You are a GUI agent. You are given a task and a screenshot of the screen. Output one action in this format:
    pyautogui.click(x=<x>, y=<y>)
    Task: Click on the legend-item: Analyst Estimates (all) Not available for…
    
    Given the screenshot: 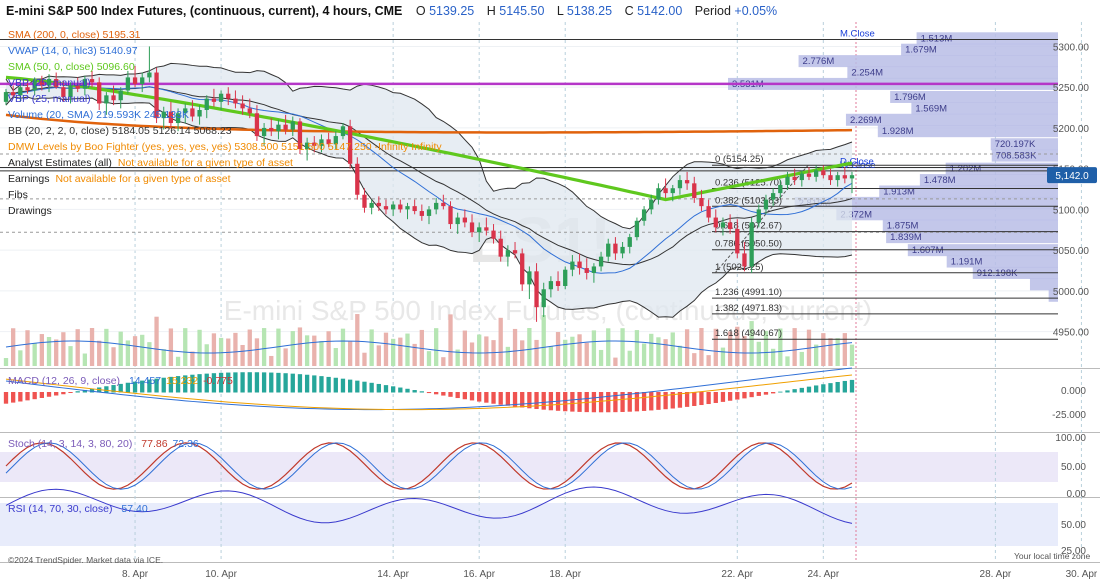 What is the action you would take?
    pyautogui.click(x=150, y=163)
    